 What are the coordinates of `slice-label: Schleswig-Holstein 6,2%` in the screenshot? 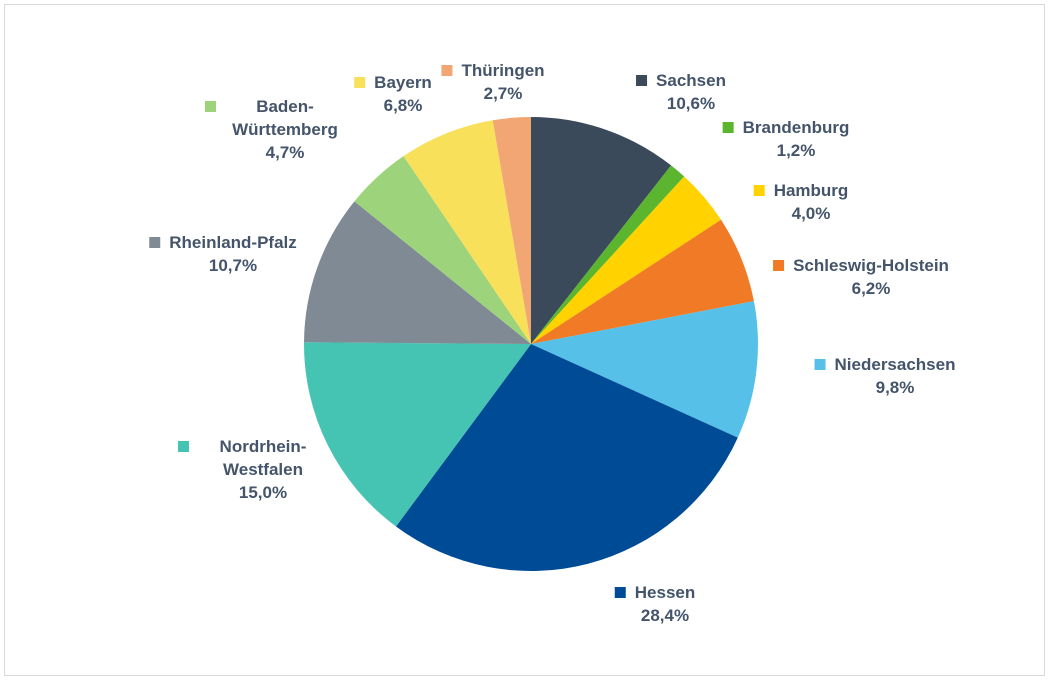 It's located at (861, 277).